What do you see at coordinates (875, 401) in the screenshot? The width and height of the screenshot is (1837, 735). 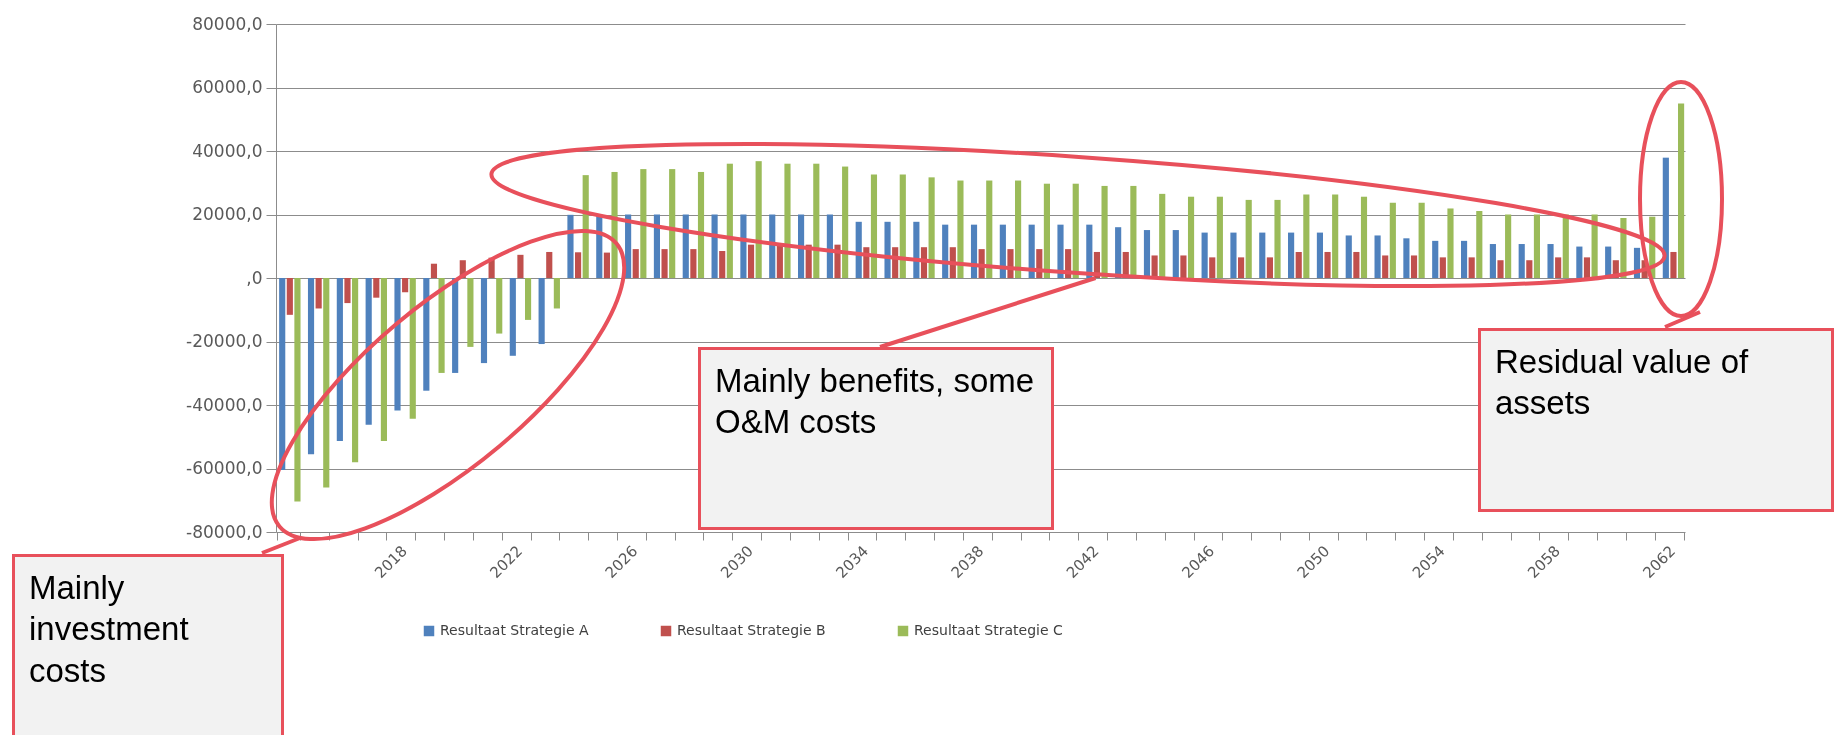 I see `annotation: Mainly benefits, some O&M costs` at bounding box center [875, 401].